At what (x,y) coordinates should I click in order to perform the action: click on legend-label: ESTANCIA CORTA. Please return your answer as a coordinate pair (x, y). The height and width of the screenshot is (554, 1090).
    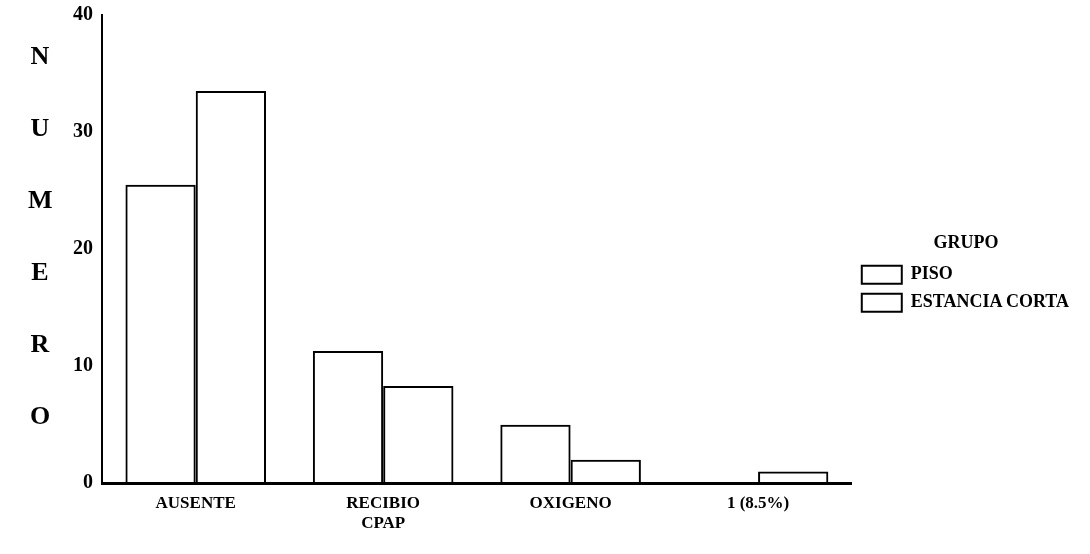
    Looking at the image, I should click on (990, 301).